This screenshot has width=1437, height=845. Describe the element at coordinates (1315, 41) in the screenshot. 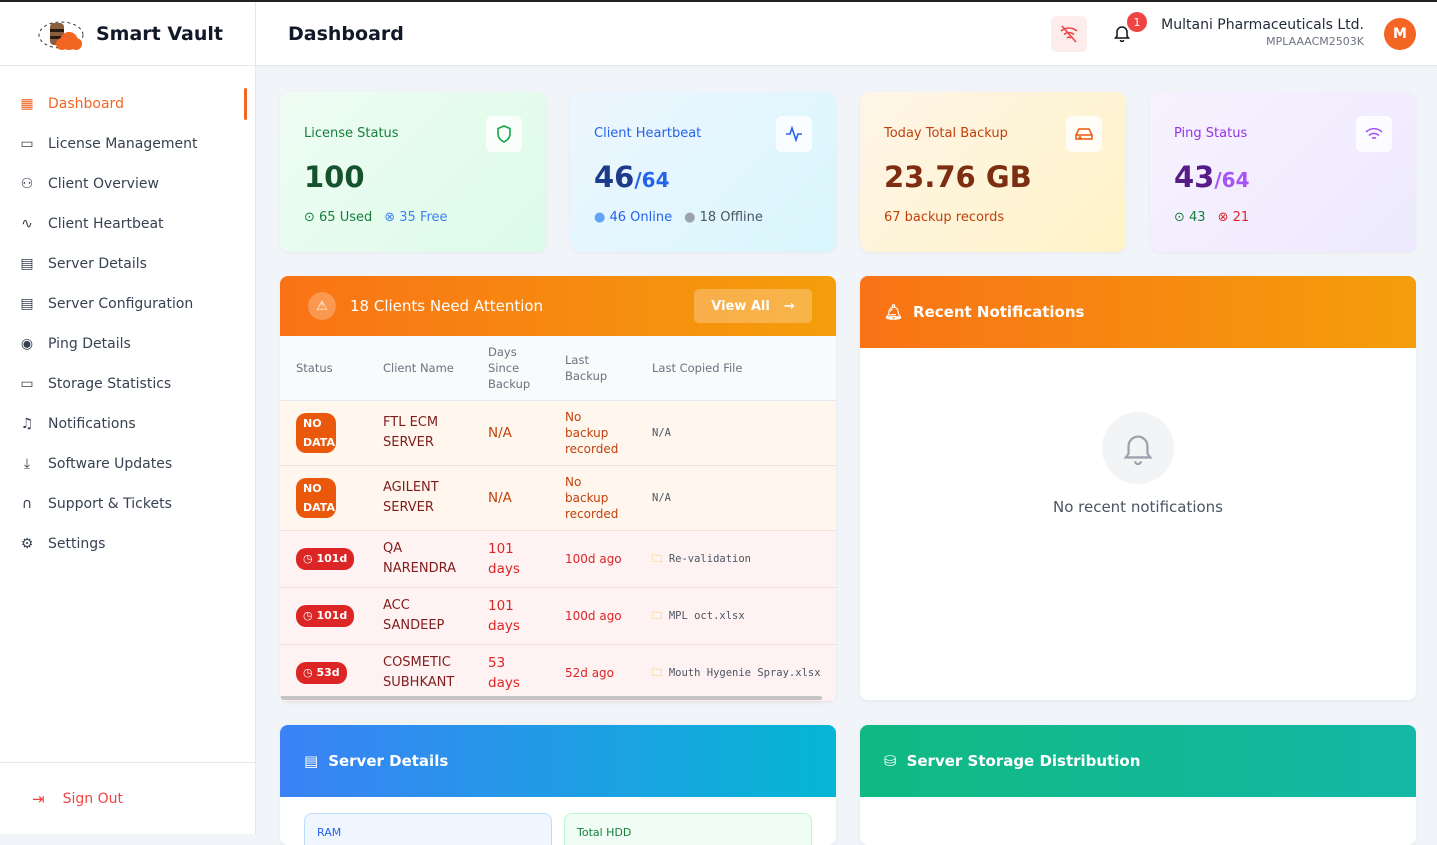

I see `org-id: MPLAAACM2503K` at that location.